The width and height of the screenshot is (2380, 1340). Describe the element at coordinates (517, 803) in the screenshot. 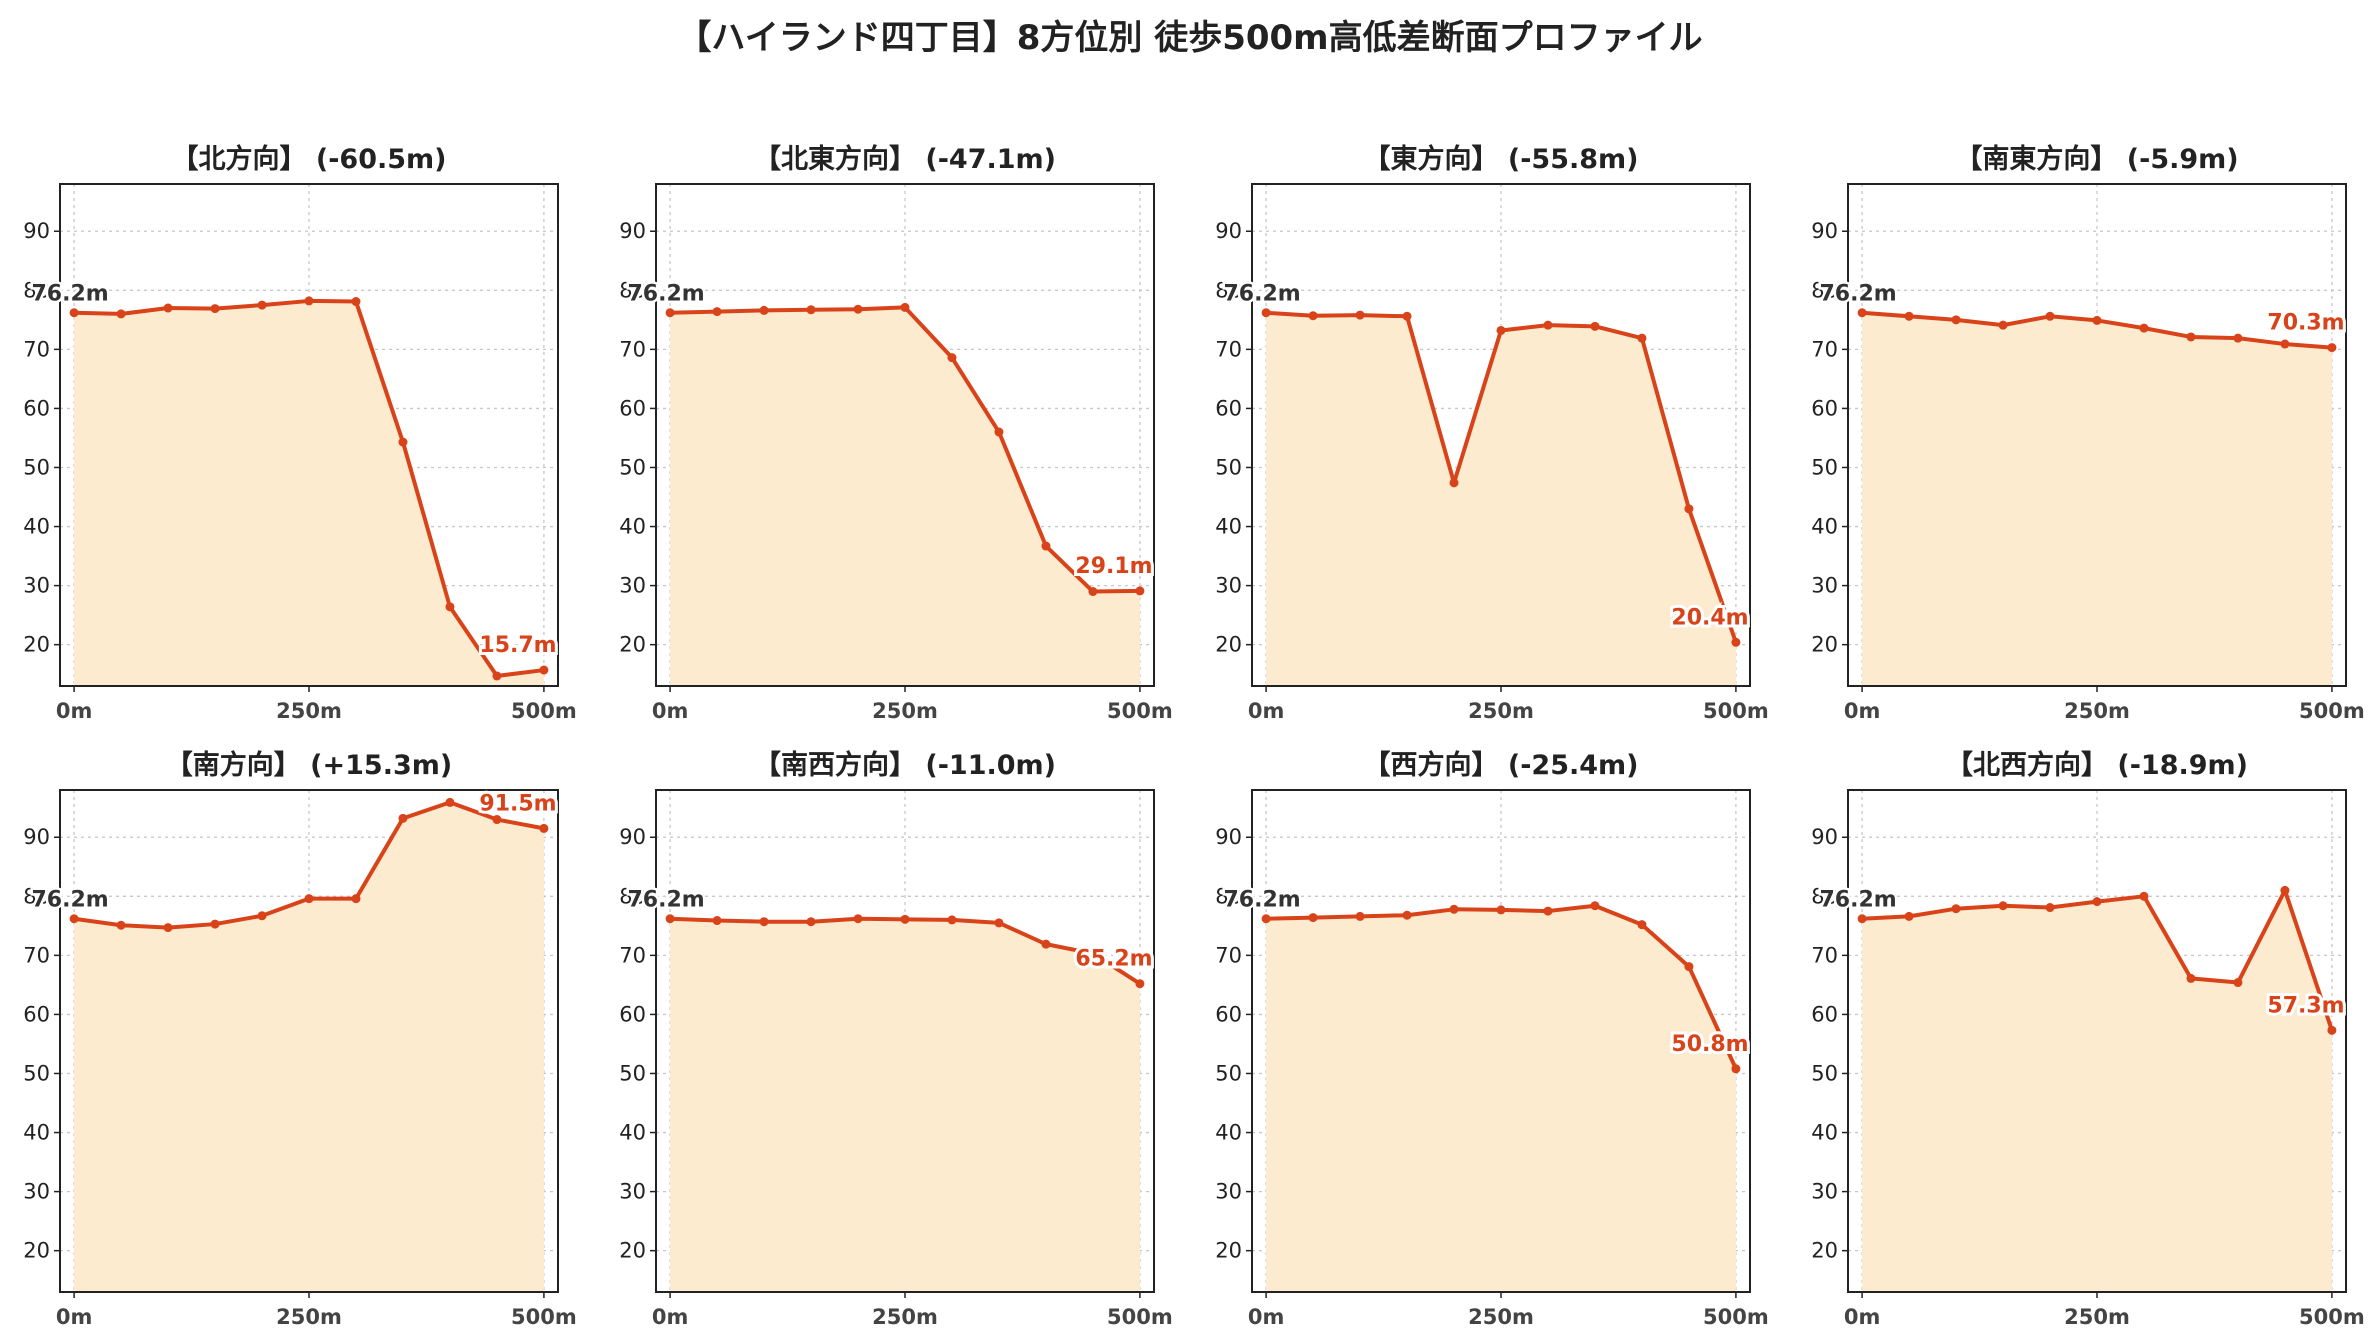

I see `end-elevation-label: 91.5m` at that location.